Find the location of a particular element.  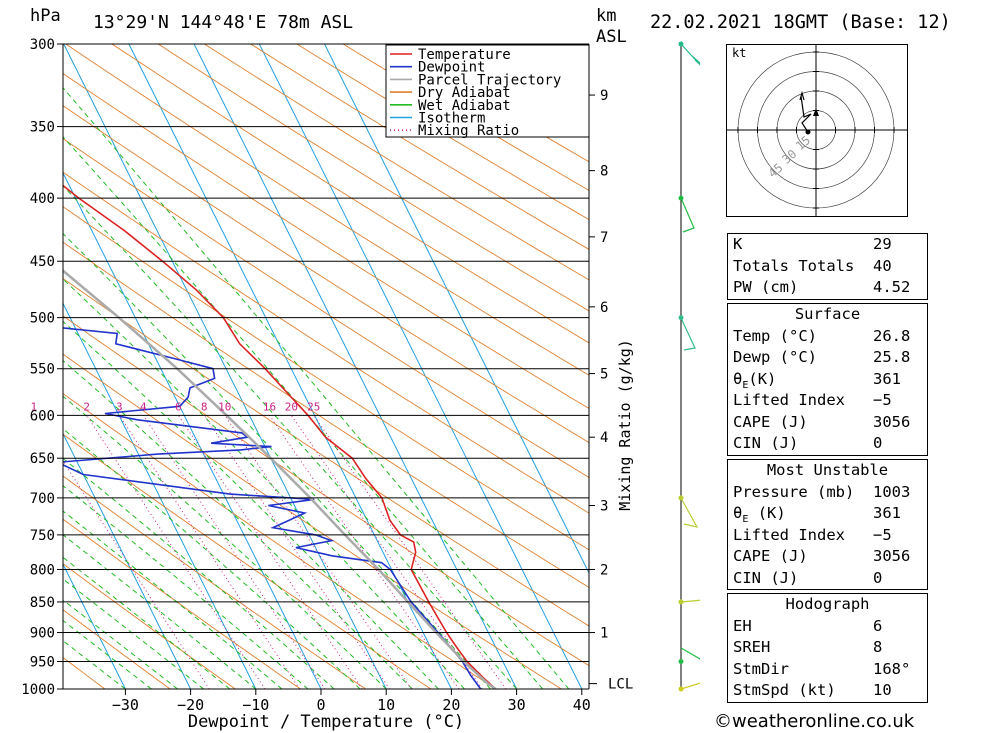

hodograph-surface-dot is located at coordinates (808, 132).